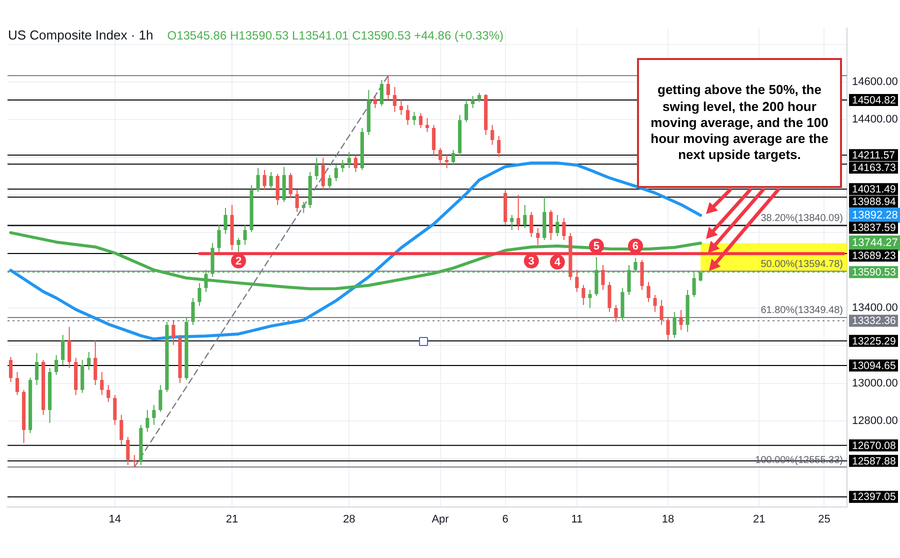 The height and width of the screenshot is (558, 900). I want to click on y-tick-label: 14400.00, so click(875, 120).